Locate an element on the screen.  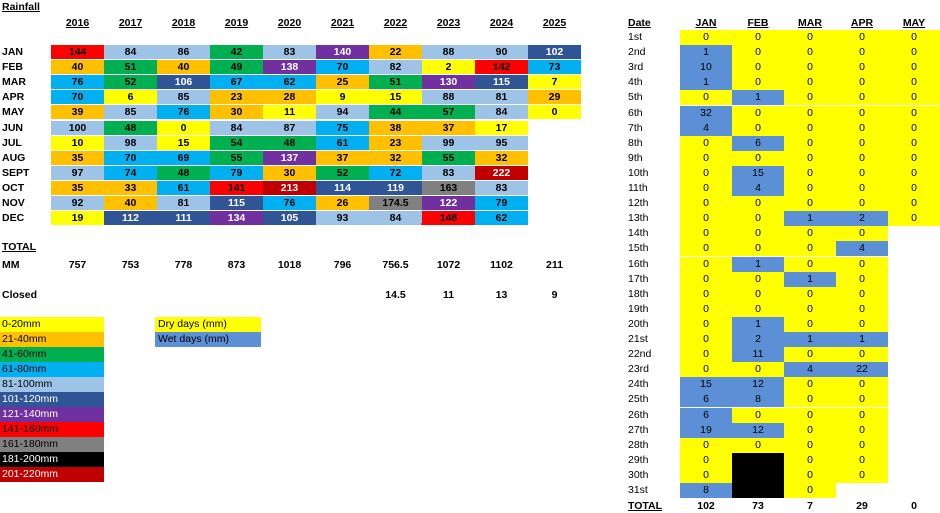
year-header: 2023 is located at coordinates (448, 23).